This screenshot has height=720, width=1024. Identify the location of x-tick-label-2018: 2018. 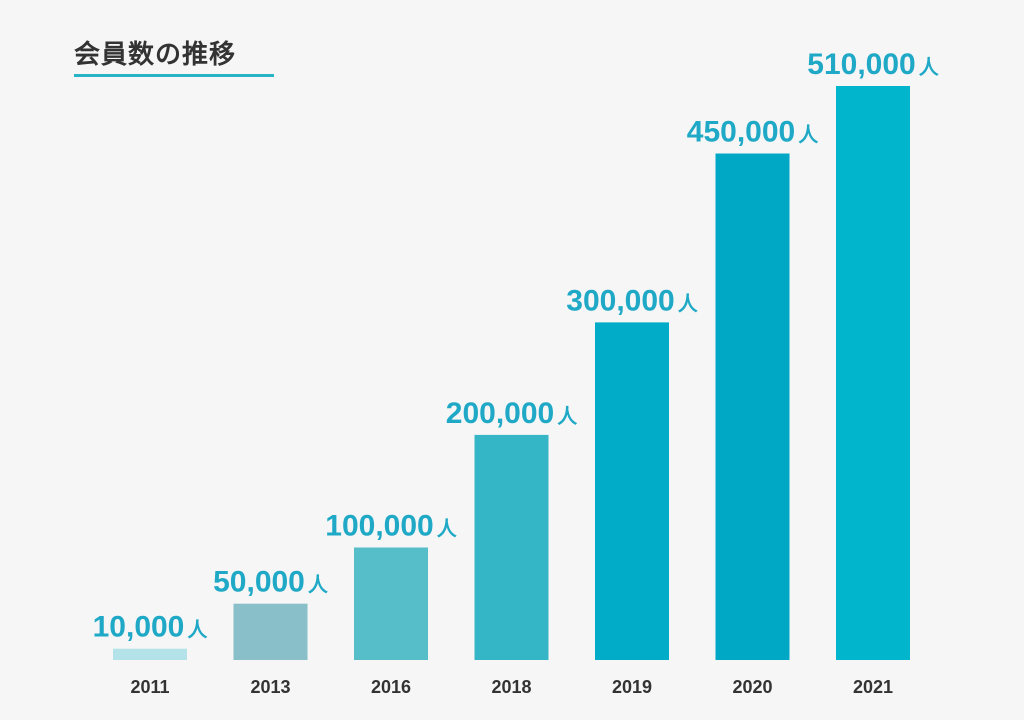
(511, 687).